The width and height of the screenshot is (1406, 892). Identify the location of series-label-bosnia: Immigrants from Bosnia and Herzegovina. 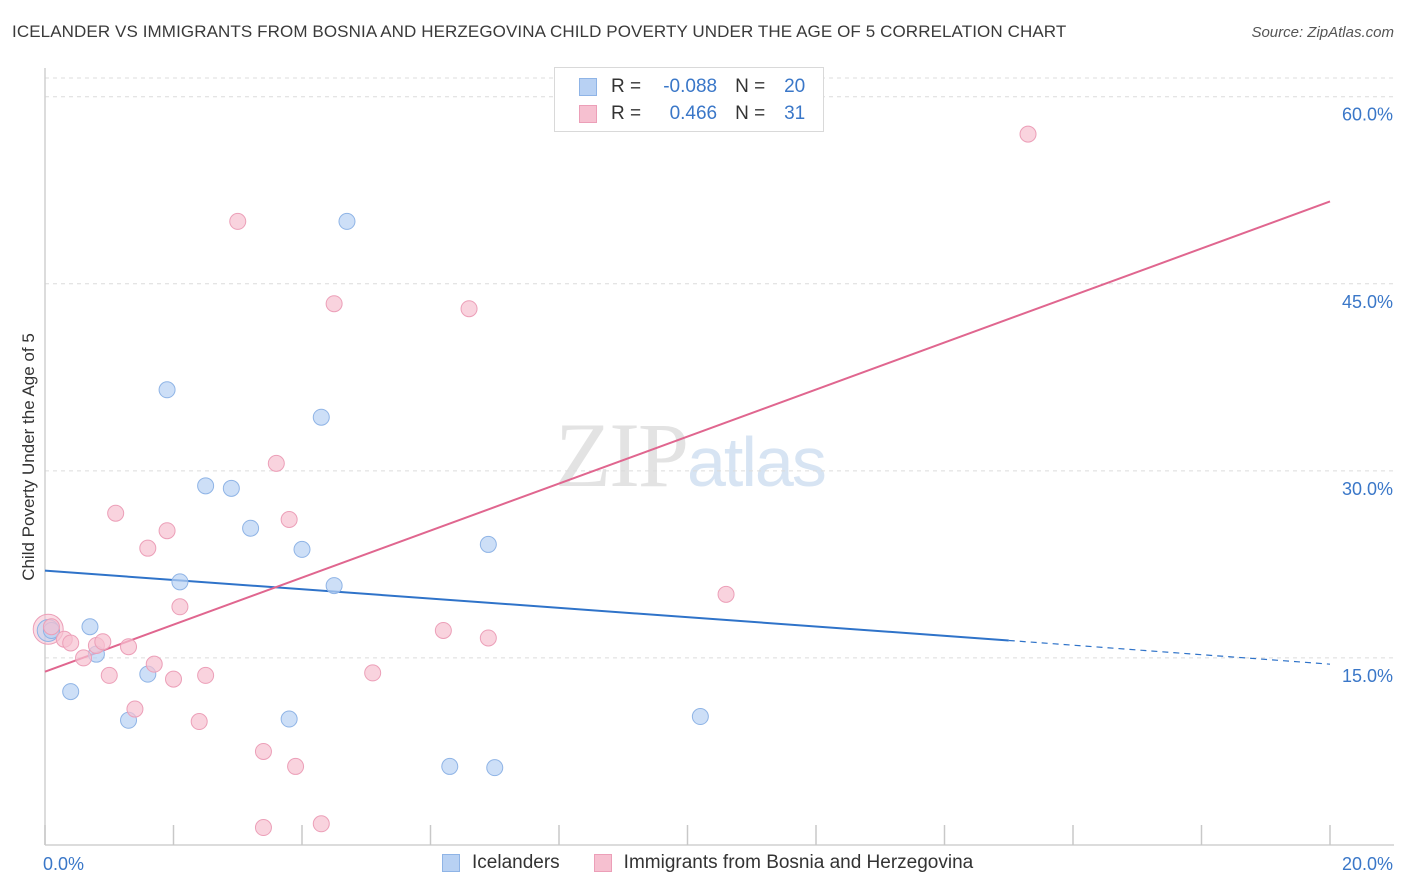
(798, 862).